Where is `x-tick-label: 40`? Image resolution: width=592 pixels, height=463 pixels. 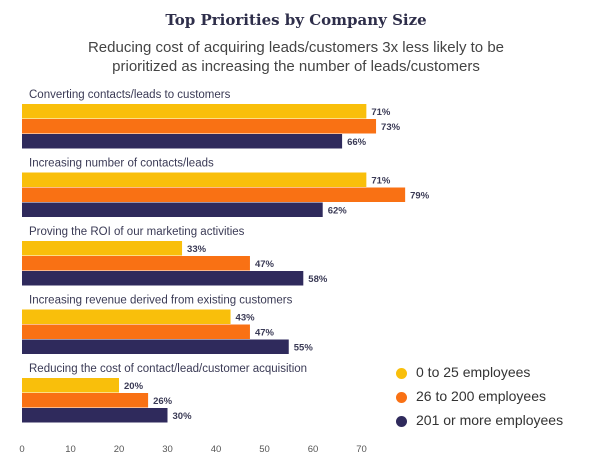 x-tick-label: 40 is located at coordinates (216, 449).